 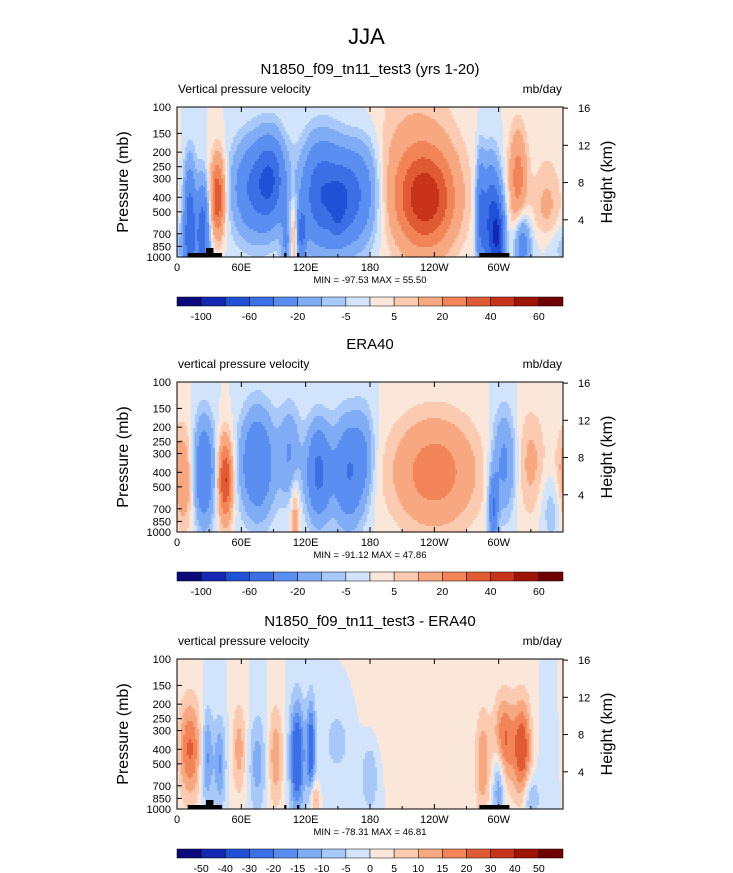 I want to click on colorbar-label: -10, so click(x=321, y=868).